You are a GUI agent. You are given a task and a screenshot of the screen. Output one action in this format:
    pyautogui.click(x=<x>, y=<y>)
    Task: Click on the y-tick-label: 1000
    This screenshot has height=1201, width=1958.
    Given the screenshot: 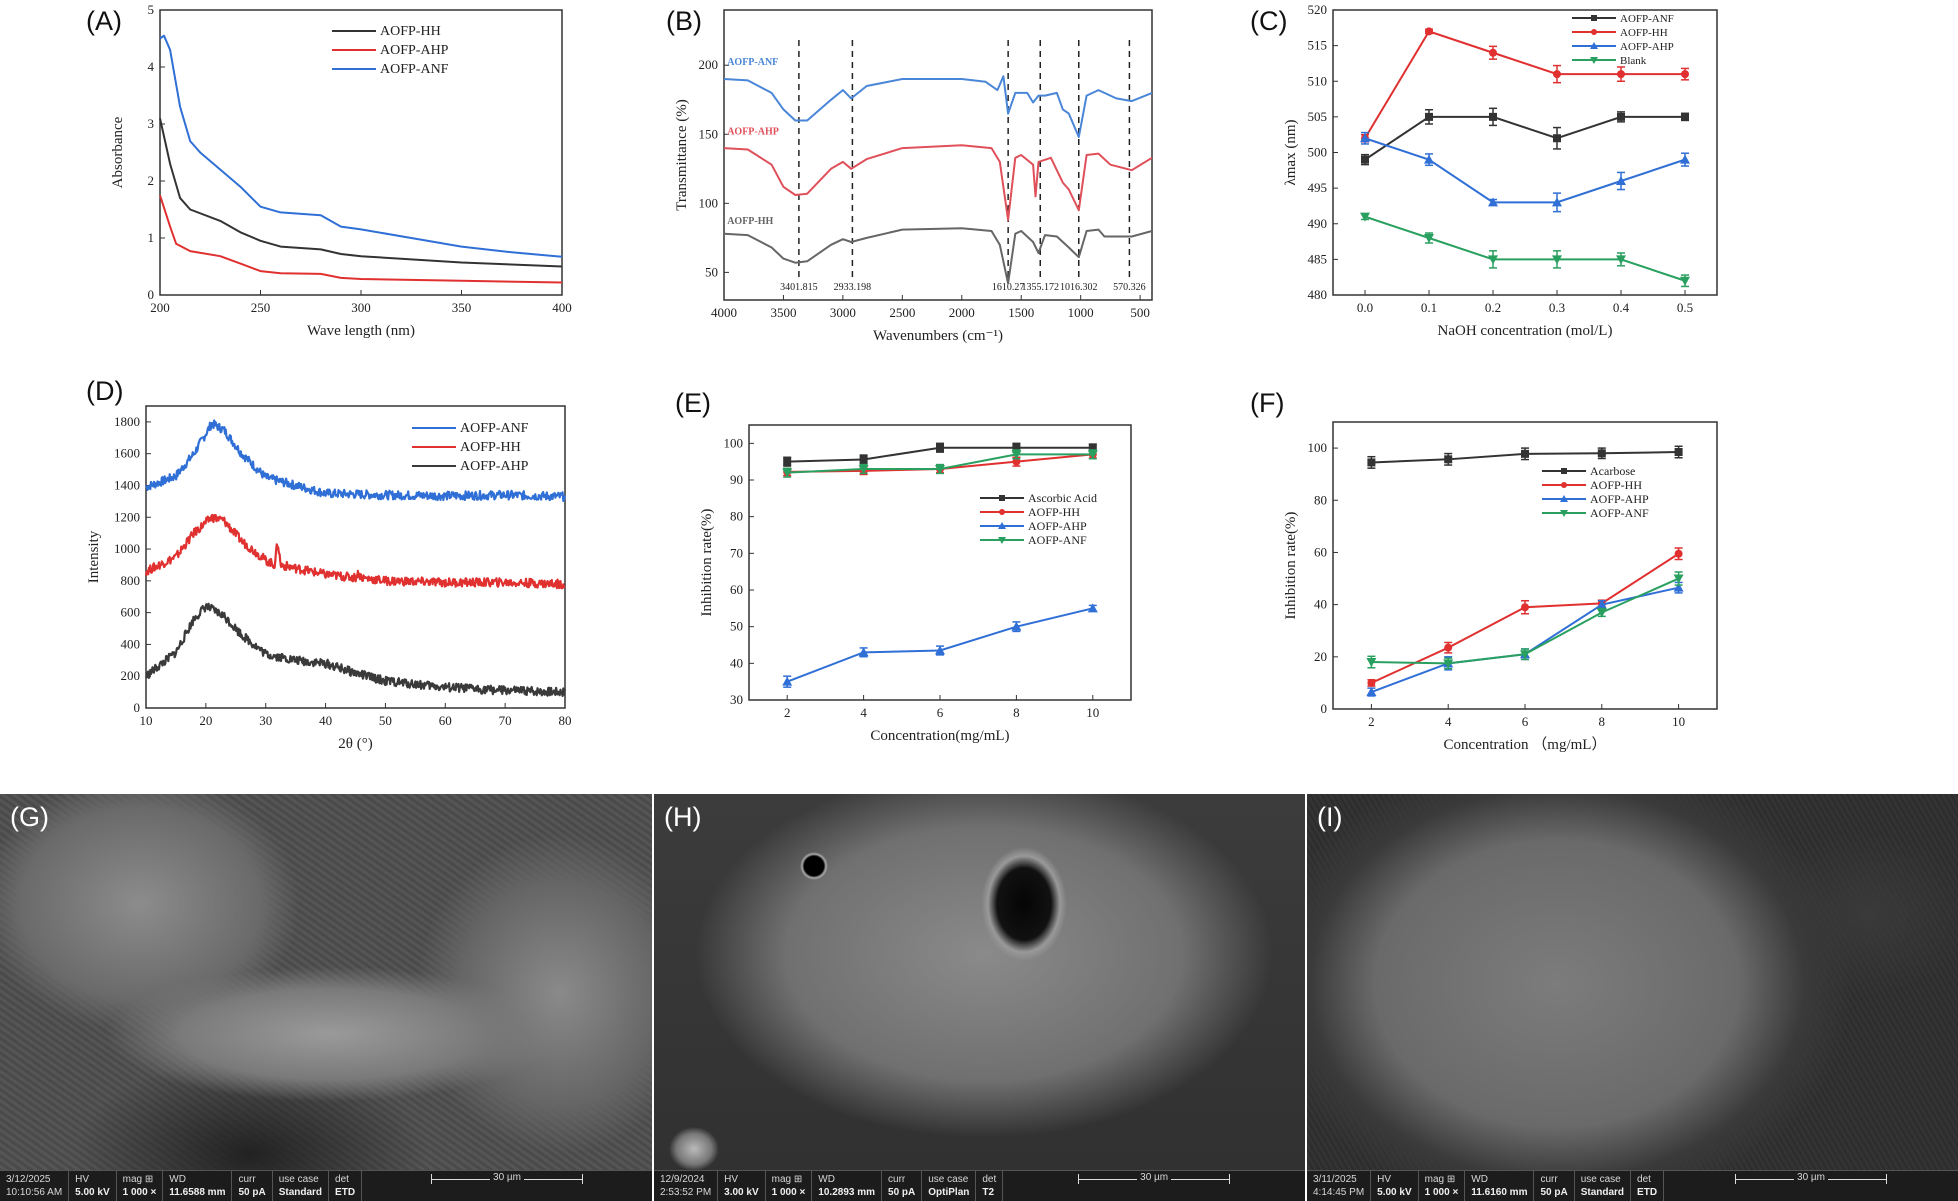 What is the action you would take?
    pyautogui.click(x=127, y=548)
    